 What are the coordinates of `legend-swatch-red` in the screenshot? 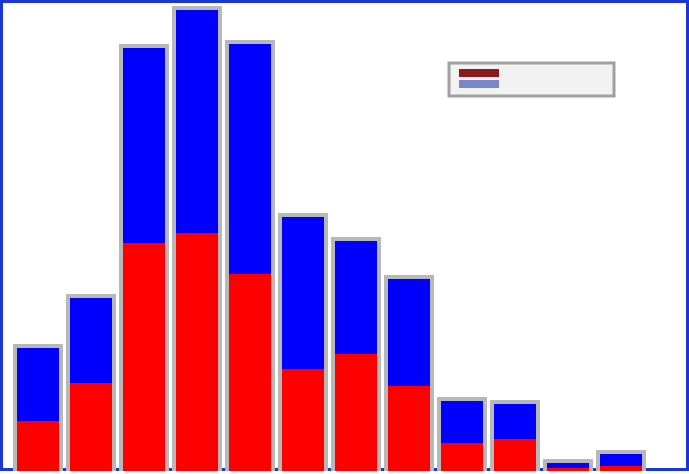 It's located at (479, 73).